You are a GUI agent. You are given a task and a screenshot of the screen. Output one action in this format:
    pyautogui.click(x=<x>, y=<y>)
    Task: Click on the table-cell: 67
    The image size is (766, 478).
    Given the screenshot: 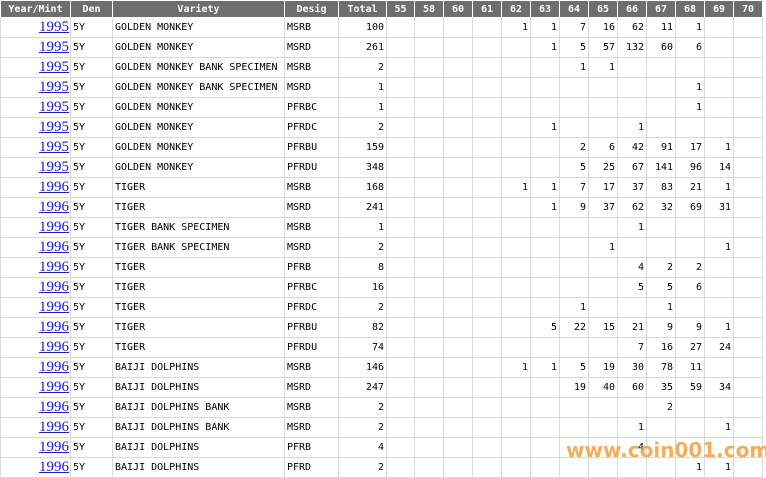 What is the action you would take?
    pyautogui.click(x=632, y=167)
    